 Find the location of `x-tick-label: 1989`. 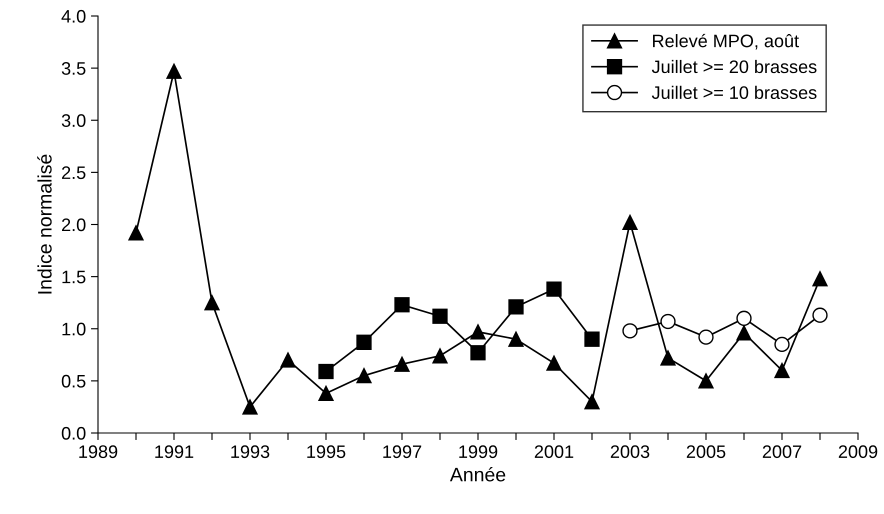

x-tick-label: 1989 is located at coordinates (98, 451).